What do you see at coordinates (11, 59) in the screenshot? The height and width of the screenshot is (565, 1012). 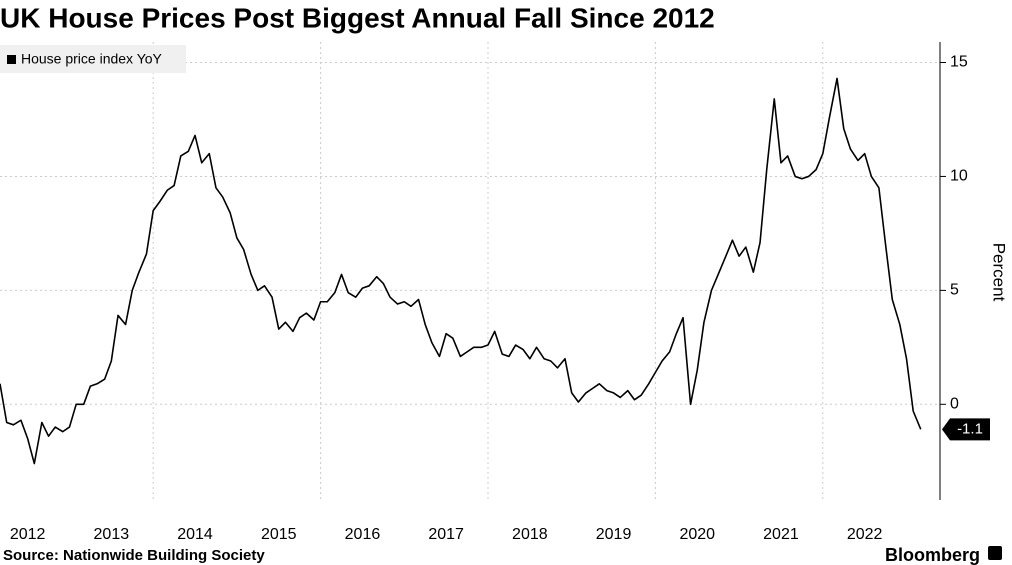 I see `legend-swatch` at bounding box center [11, 59].